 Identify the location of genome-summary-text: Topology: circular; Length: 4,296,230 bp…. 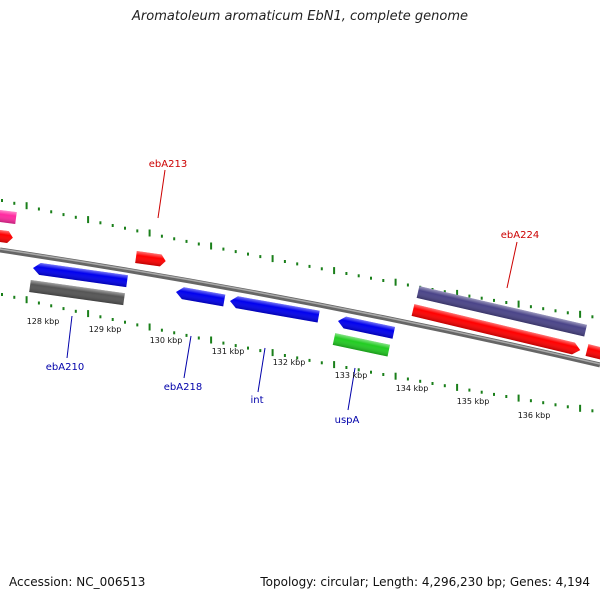
(425, 582).